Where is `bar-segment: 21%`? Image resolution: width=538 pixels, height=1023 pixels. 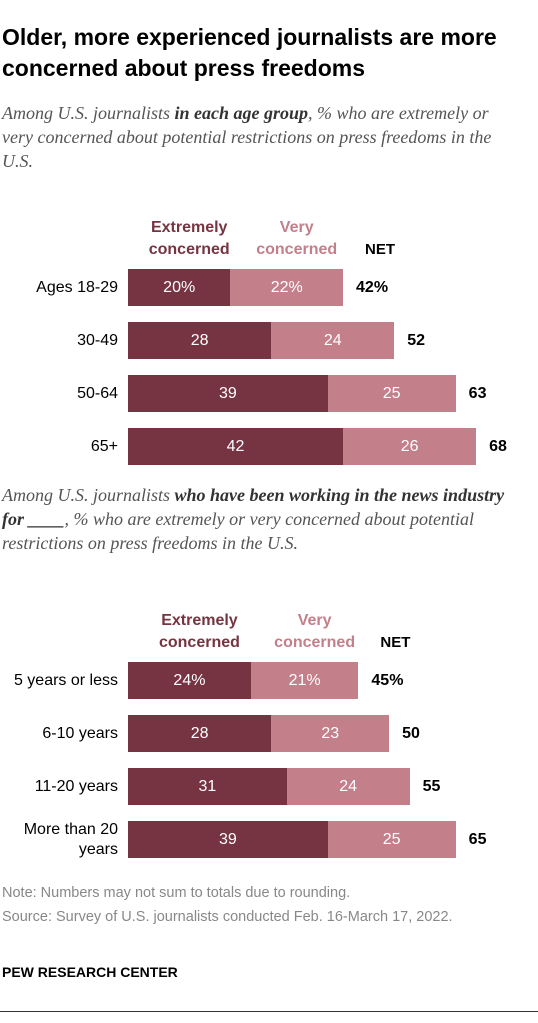
bar-segment: 21% is located at coordinates (304, 680).